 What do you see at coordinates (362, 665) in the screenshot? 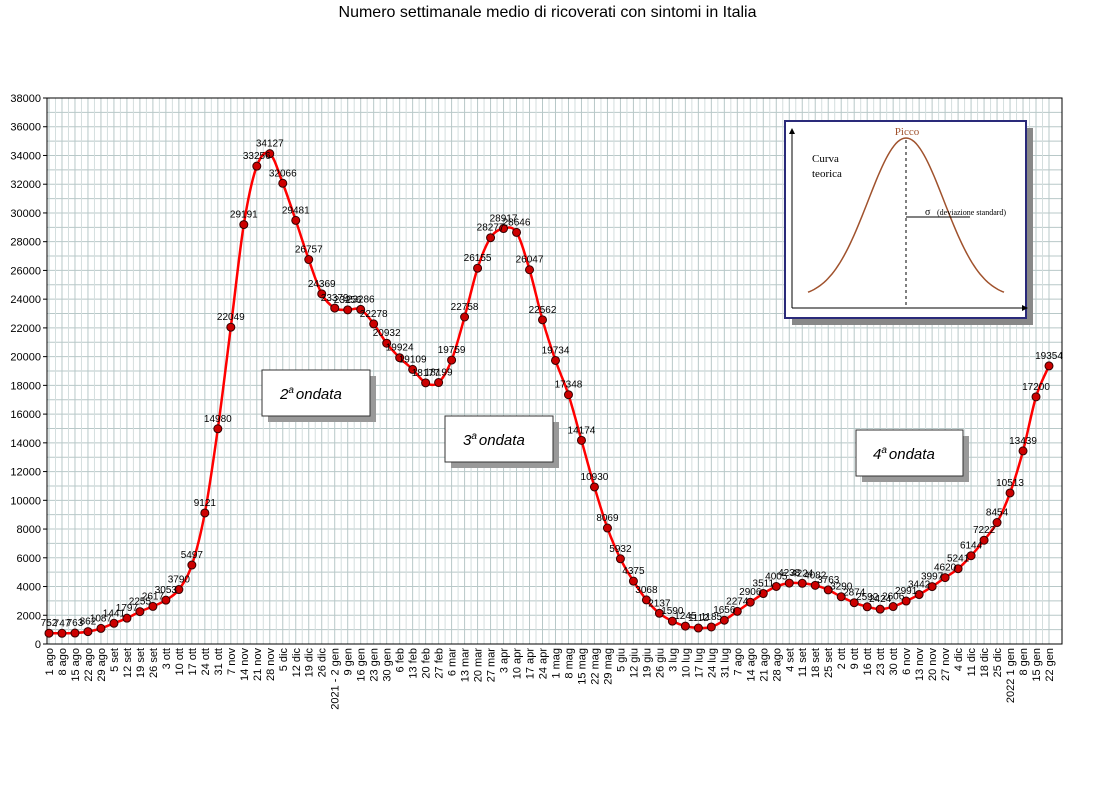
I see `x-tick-label: 16 gen` at bounding box center [362, 665].